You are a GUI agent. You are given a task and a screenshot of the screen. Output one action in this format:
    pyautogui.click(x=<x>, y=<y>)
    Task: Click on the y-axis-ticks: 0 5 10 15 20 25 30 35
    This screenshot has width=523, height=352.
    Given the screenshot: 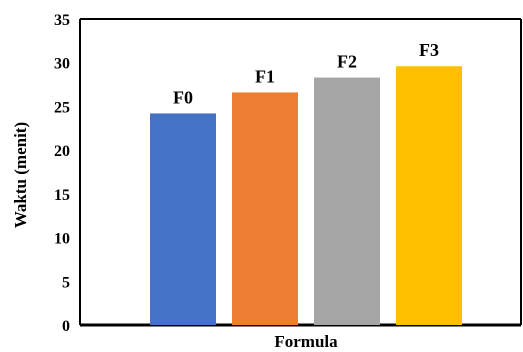 What is the action you would take?
    pyautogui.click(x=62, y=173)
    